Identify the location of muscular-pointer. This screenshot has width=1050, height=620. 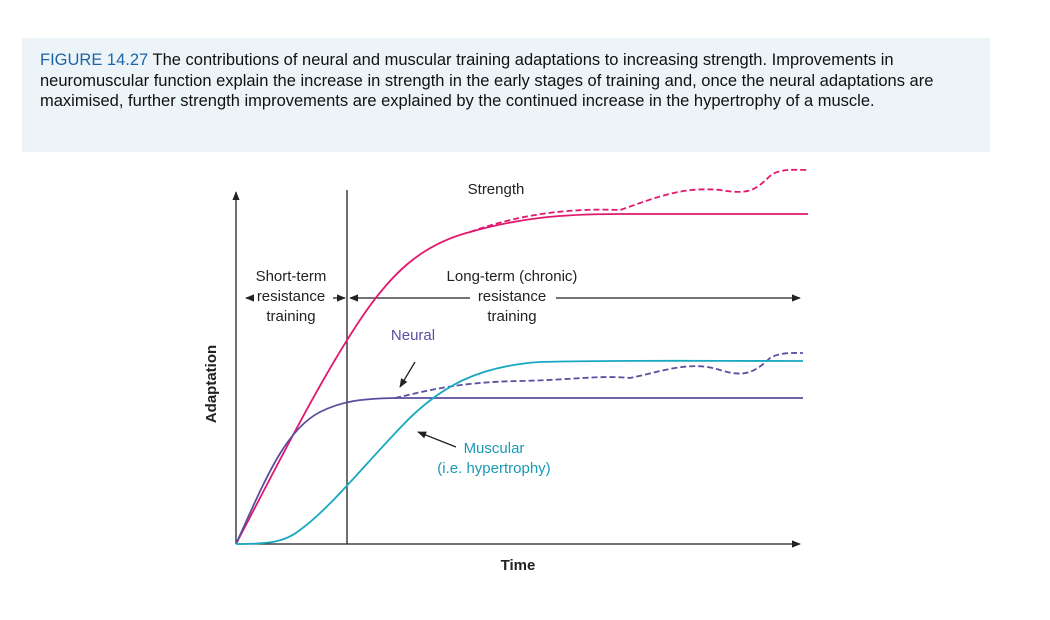
(437, 439).